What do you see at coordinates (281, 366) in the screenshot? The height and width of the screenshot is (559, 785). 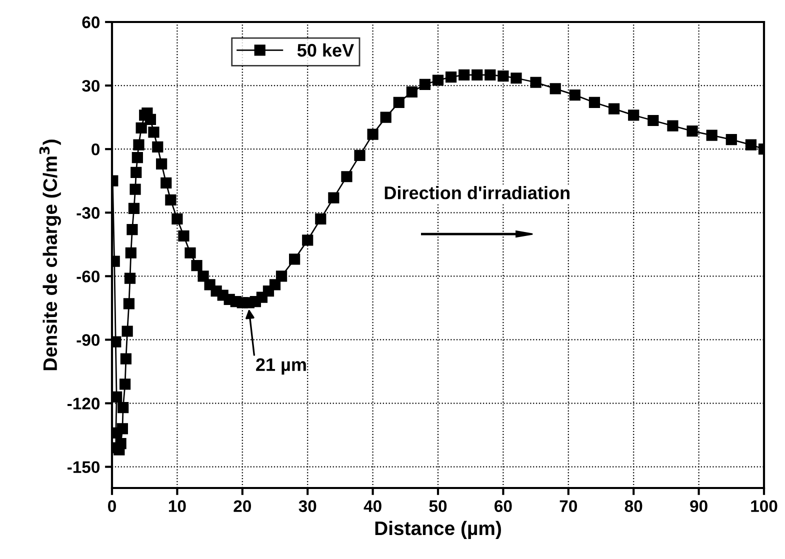 I see `annotation: 21 µm` at bounding box center [281, 366].